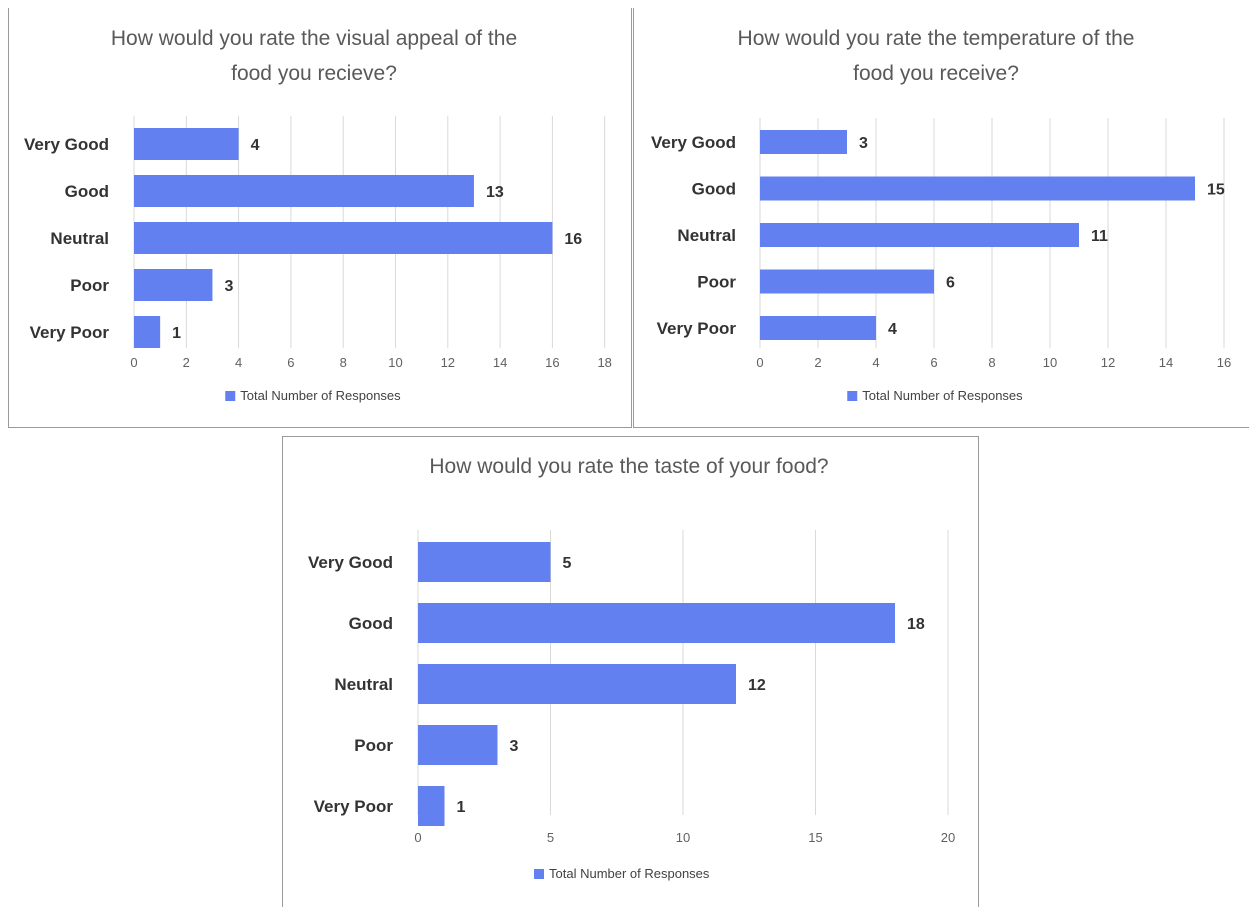  Describe the element at coordinates (916, 624) in the screenshot. I see `data-label: 18` at that location.